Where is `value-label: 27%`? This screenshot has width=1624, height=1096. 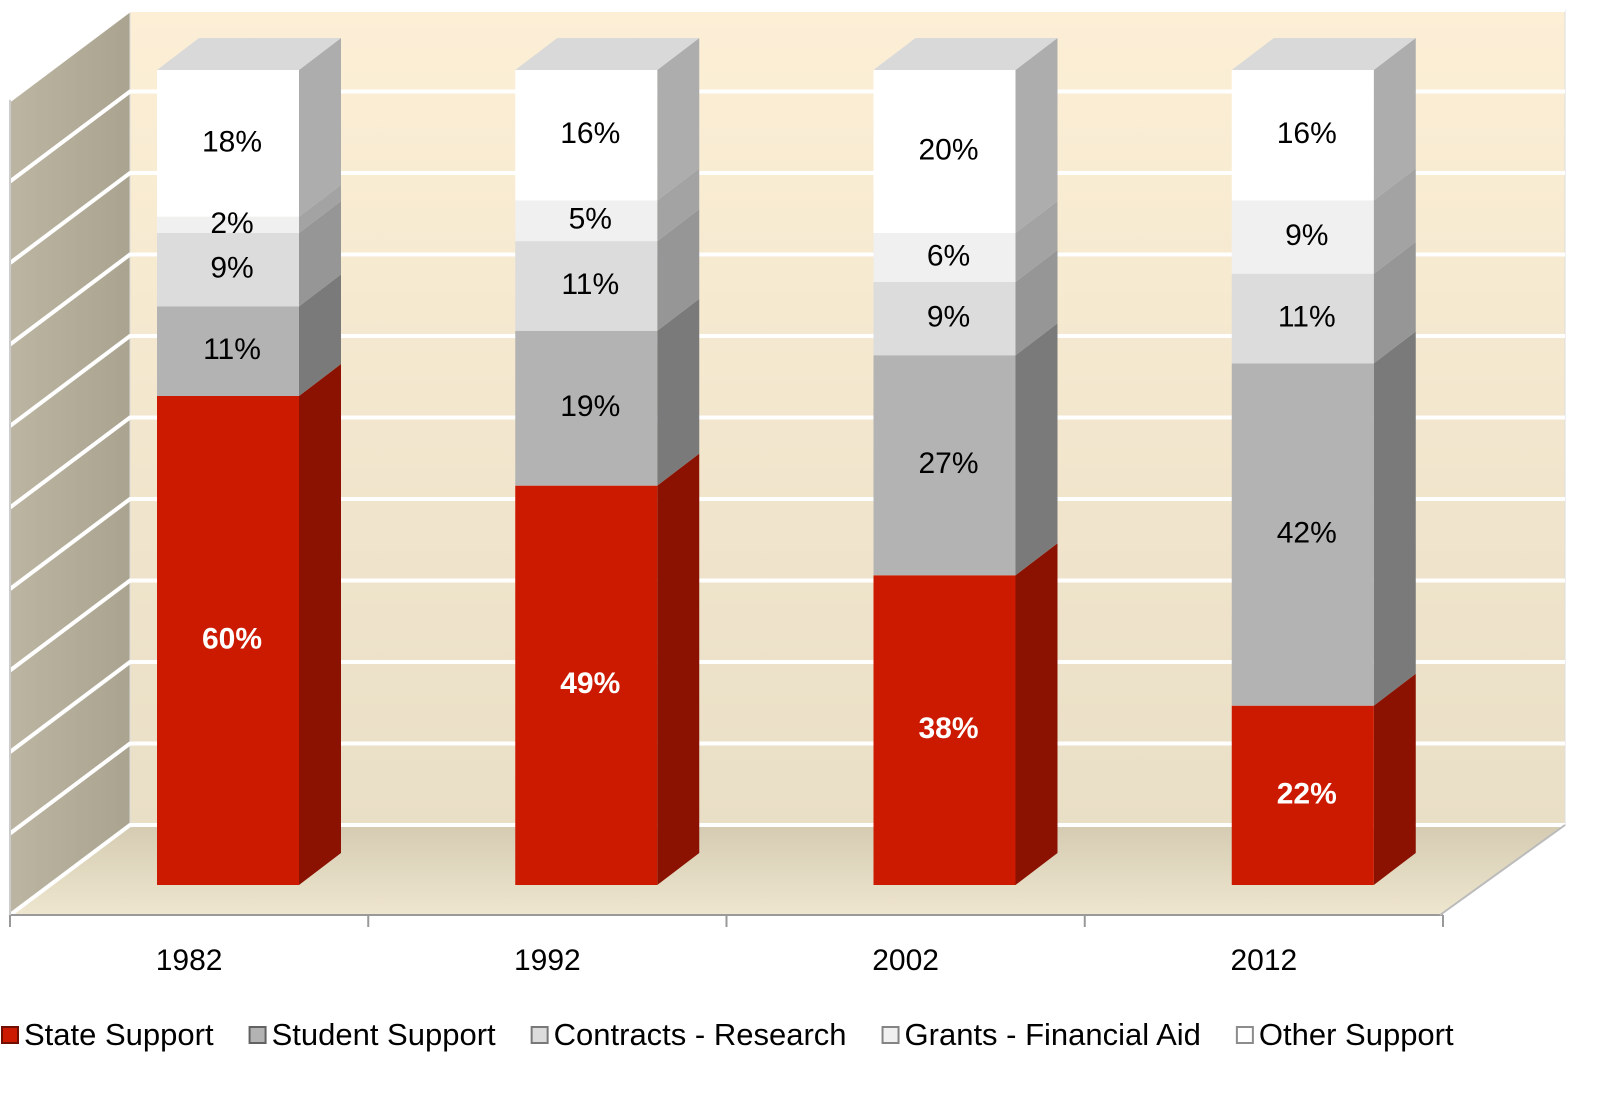
value-label: 27% is located at coordinates (948, 463).